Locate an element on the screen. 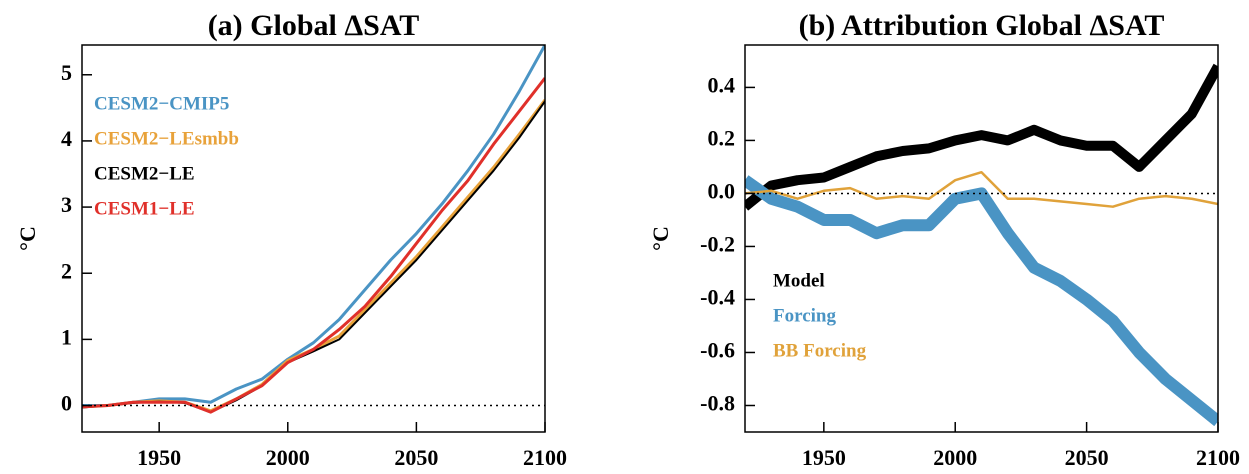 The width and height of the screenshot is (1249, 474). y-tick-label: 0 is located at coordinates (66, 403).